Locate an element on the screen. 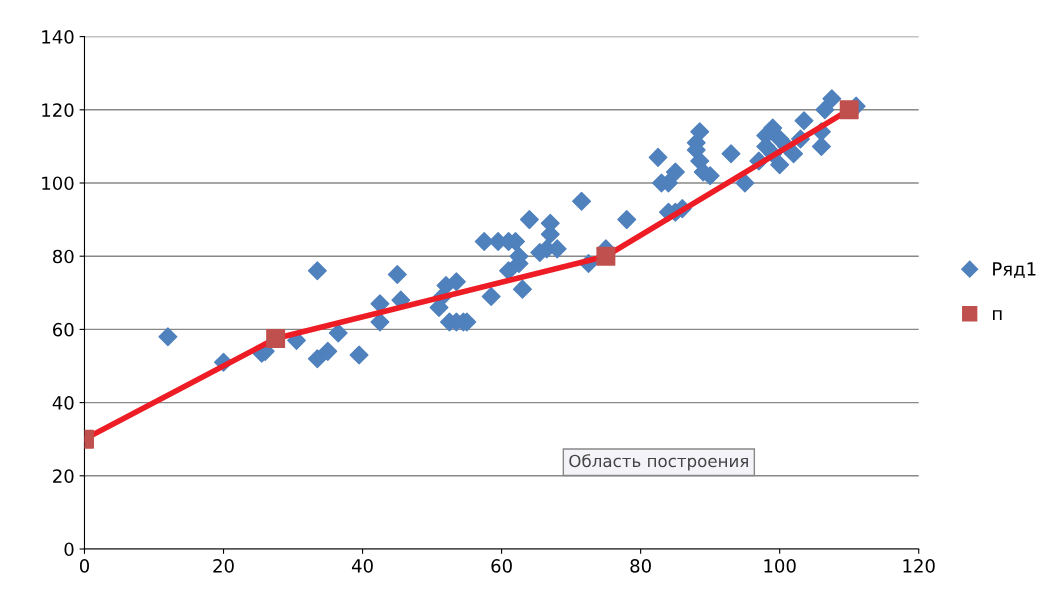 The image size is (1056, 610). x-tick-label: 0 is located at coordinates (84, 566).